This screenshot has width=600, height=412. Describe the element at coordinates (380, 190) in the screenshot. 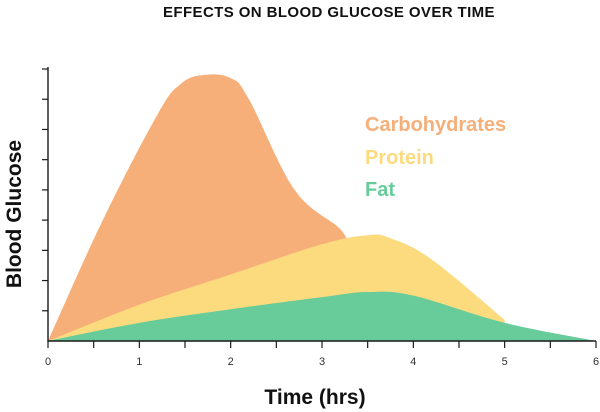

I see `legend-label-fat: Fat` at that location.